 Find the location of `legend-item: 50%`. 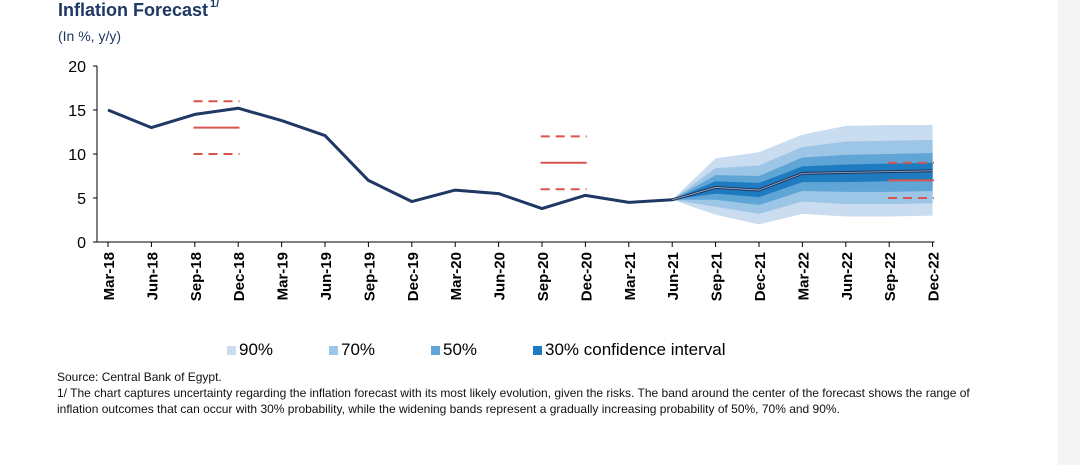

legend-item: 50% is located at coordinates (454, 350).